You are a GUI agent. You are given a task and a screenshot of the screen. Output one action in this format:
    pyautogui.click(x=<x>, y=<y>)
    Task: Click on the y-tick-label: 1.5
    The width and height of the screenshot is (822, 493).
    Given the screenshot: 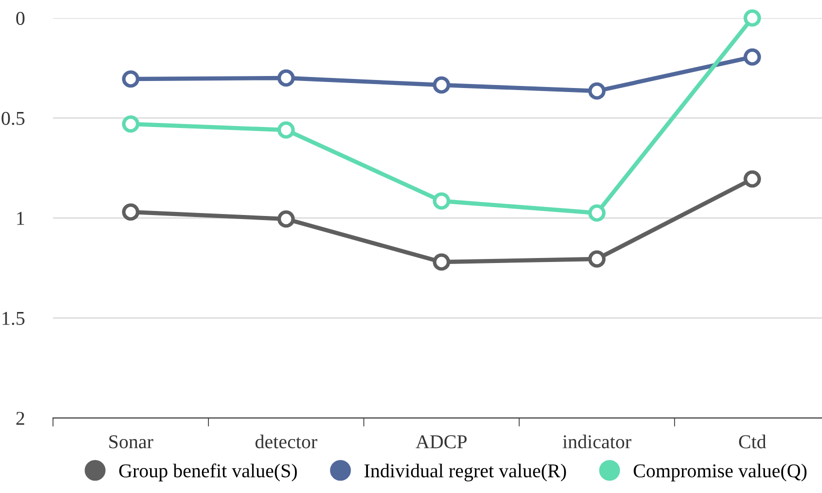 What is the action you would take?
    pyautogui.click(x=13, y=319)
    